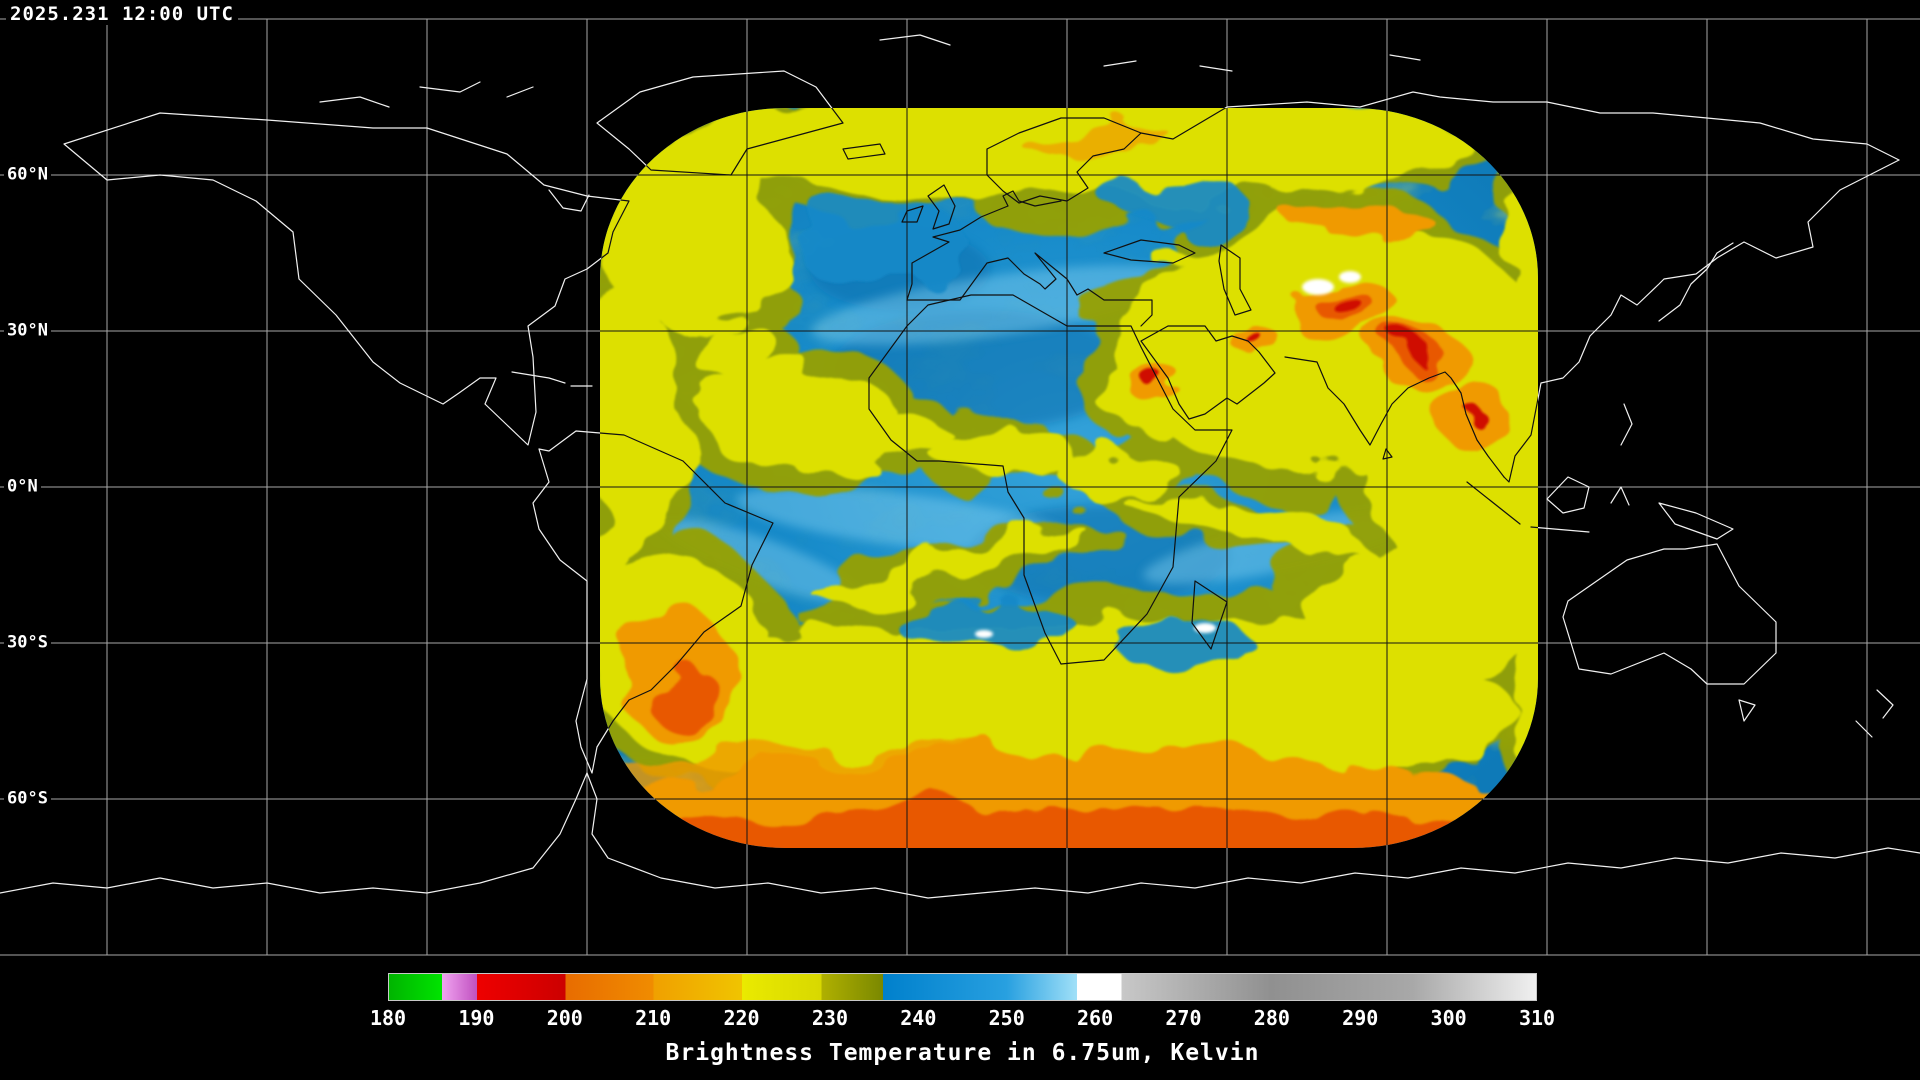 The width and height of the screenshot is (1920, 1080). What do you see at coordinates (1095, 1018) in the screenshot?
I see `colorbar-tick-label: 260` at bounding box center [1095, 1018].